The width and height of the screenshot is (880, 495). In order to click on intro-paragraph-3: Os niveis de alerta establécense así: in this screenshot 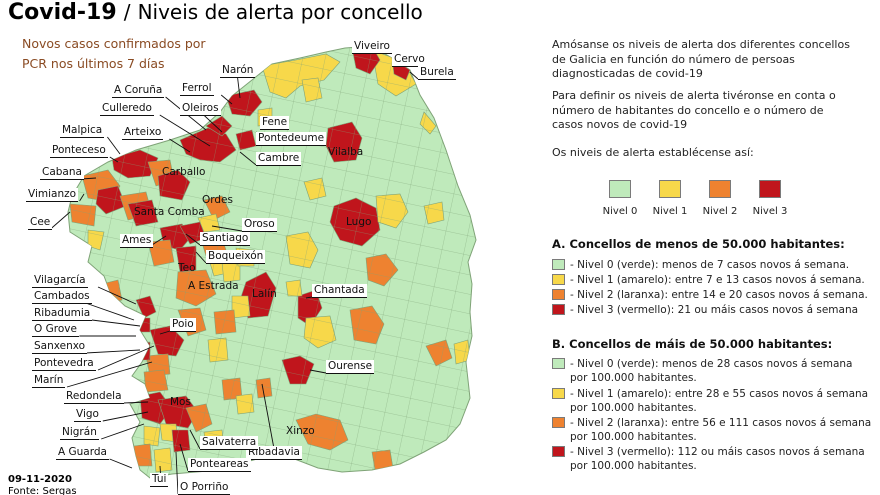, I will do `click(653, 152)`.